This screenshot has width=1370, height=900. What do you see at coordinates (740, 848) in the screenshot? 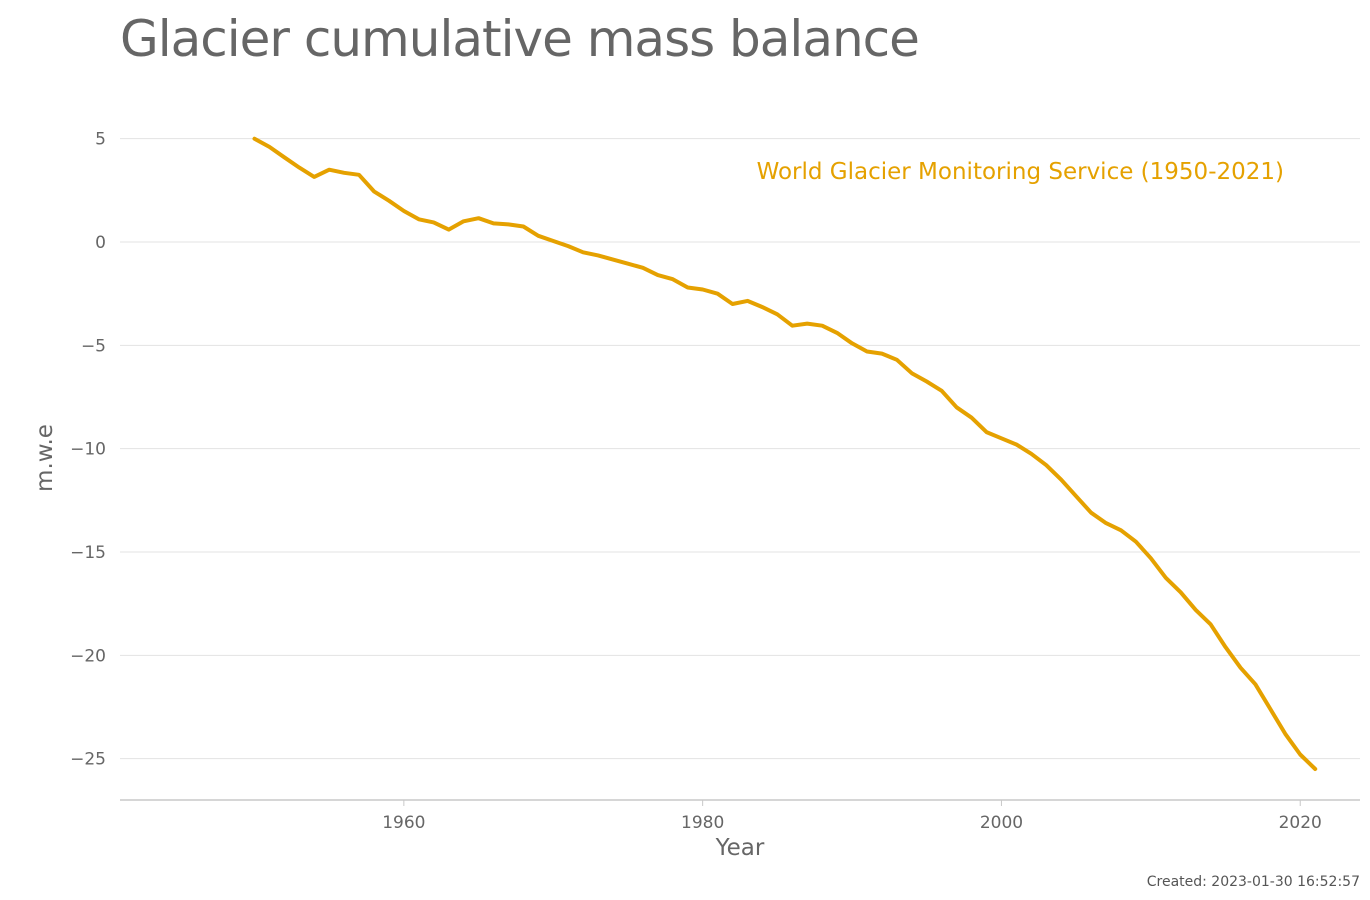
I see `x-axis-label: Year` at bounding box center [740, 848].